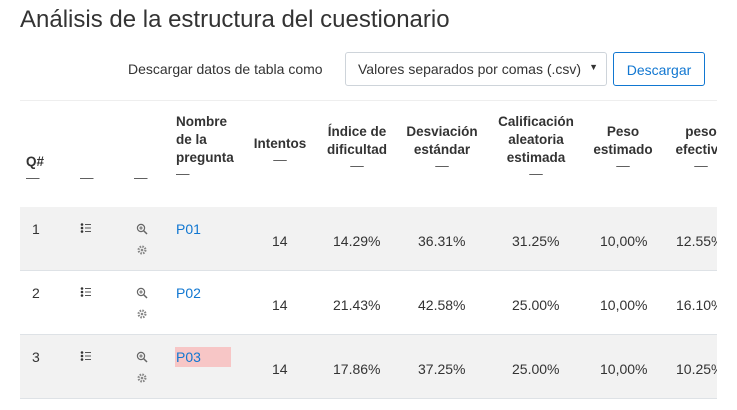  I want to click on header-random-line: aleatoria, so click(536, 139).